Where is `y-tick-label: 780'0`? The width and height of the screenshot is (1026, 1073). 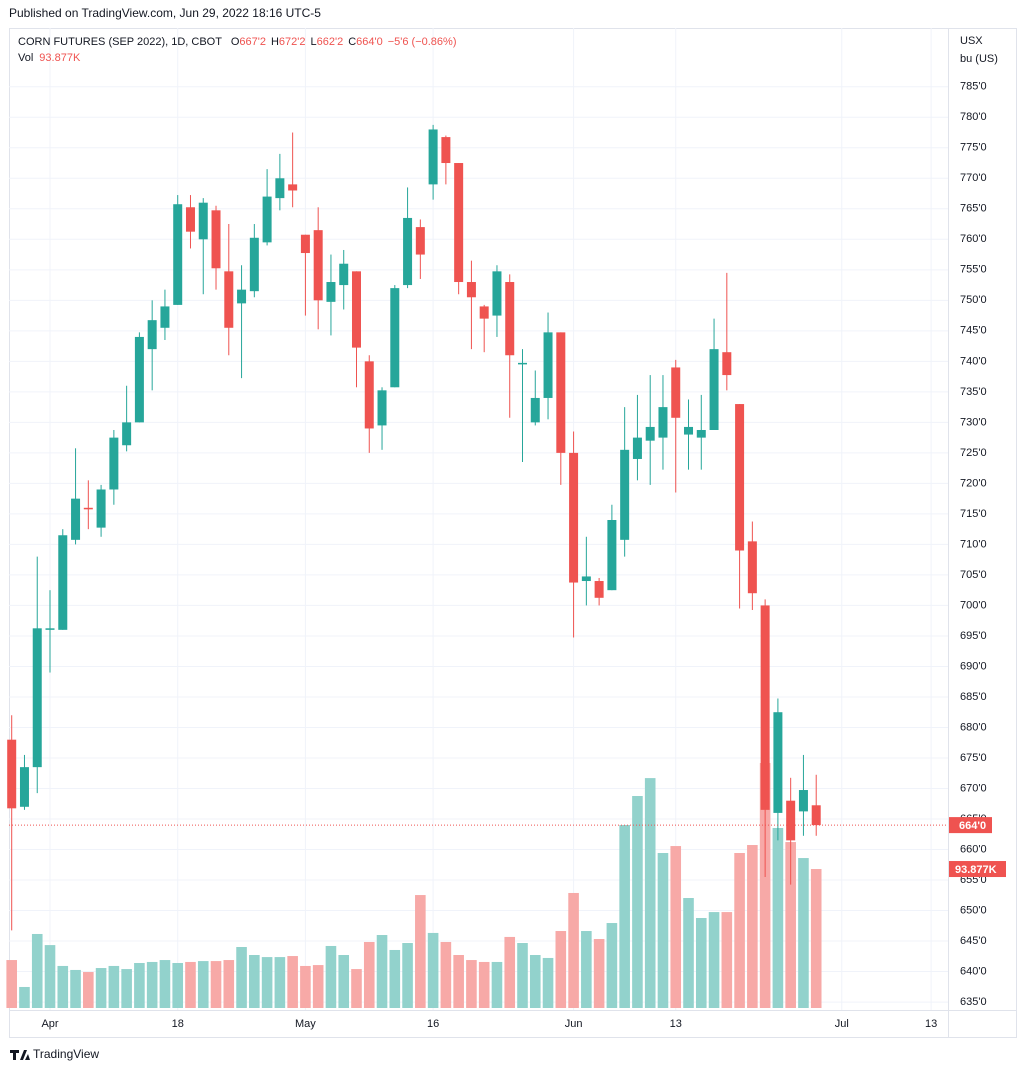
y-tick-label: 780'0 is located at coordinates (973, 117).